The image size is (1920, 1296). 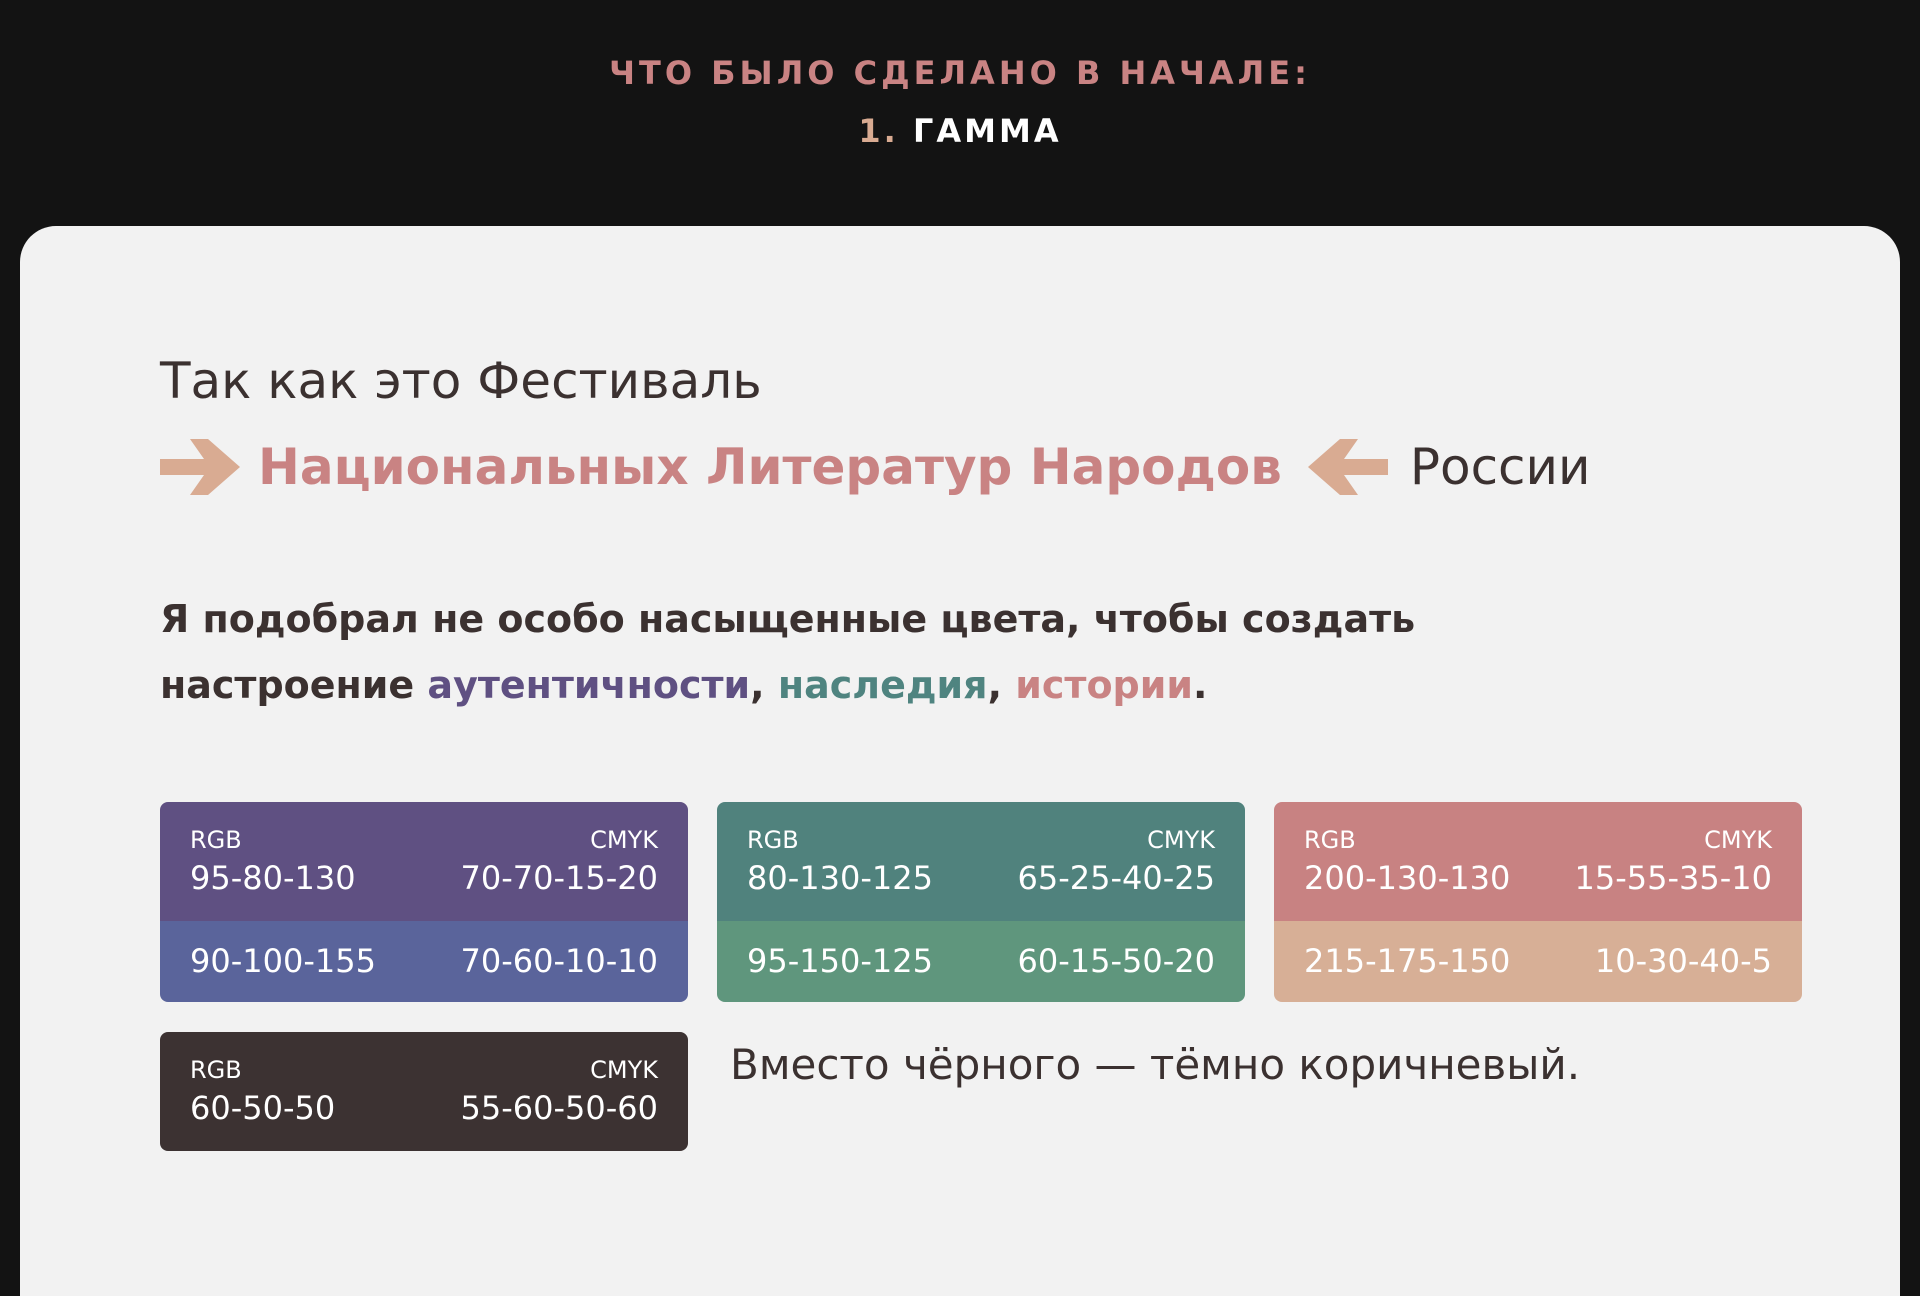 I want to click on arrow-left-icon, so click(x=1347, y=467).